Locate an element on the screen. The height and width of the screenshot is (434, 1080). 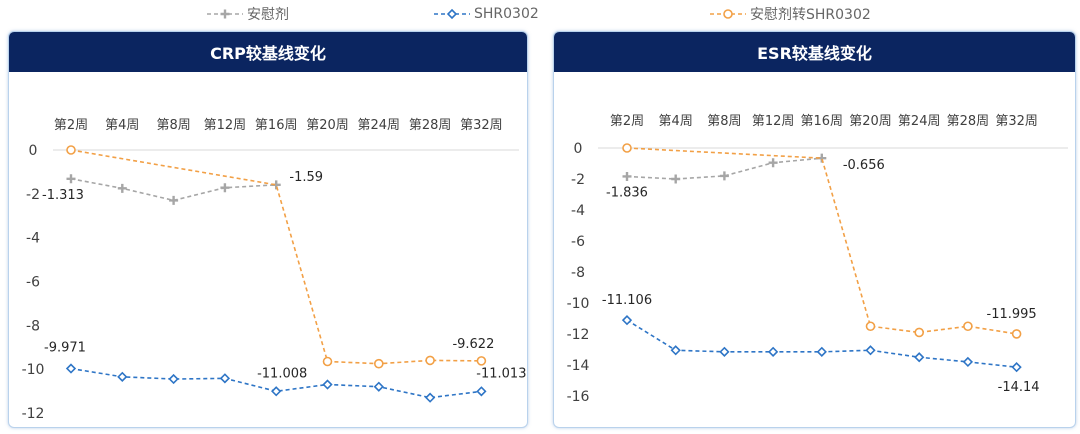
legend-label-placebo: 安慰剂 is located at coordinates (268, 15).